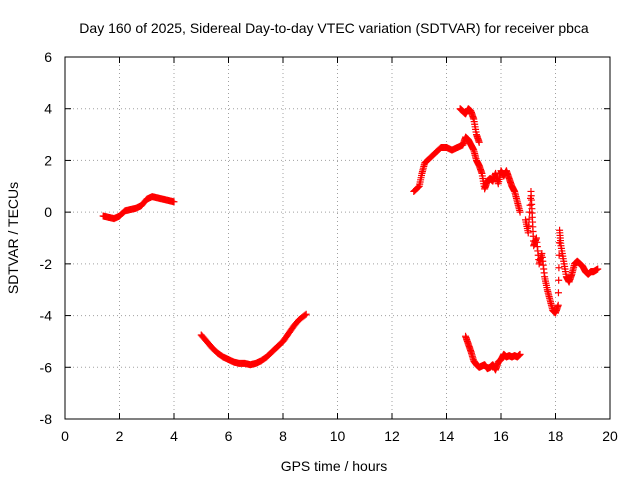 This screenshot has height=480, width=640. What do you see at coordinates (46, 316) in the screenshot?
I see `y-tick-label: -4` at bounding box center [46, 316].